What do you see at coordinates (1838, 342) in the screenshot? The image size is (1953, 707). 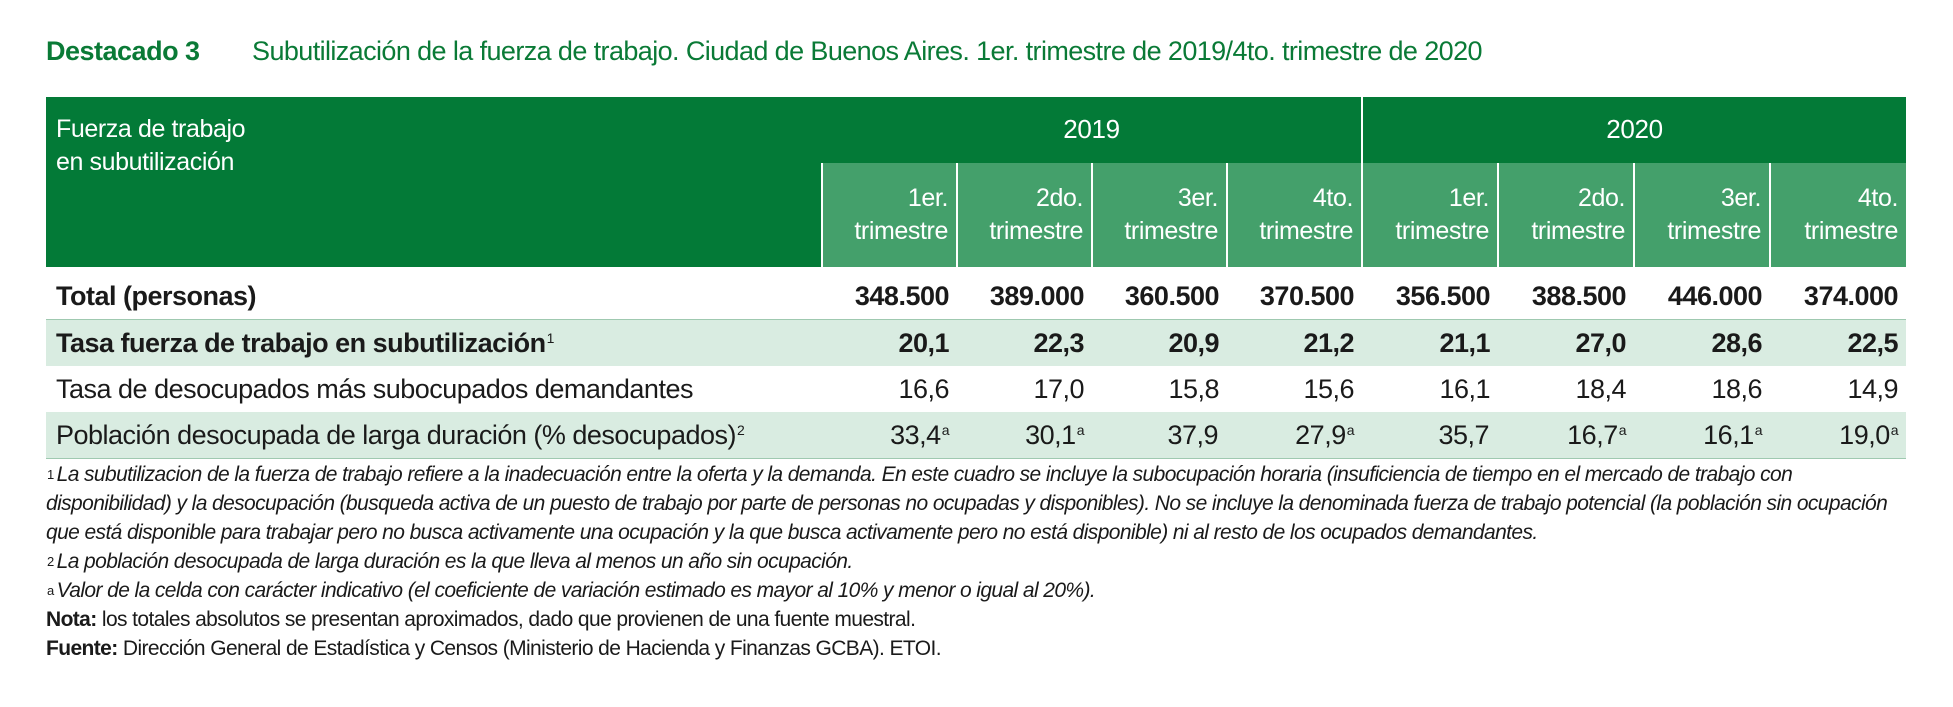 I see `cell-value: 22,5` at bounding box center [1838, 342].